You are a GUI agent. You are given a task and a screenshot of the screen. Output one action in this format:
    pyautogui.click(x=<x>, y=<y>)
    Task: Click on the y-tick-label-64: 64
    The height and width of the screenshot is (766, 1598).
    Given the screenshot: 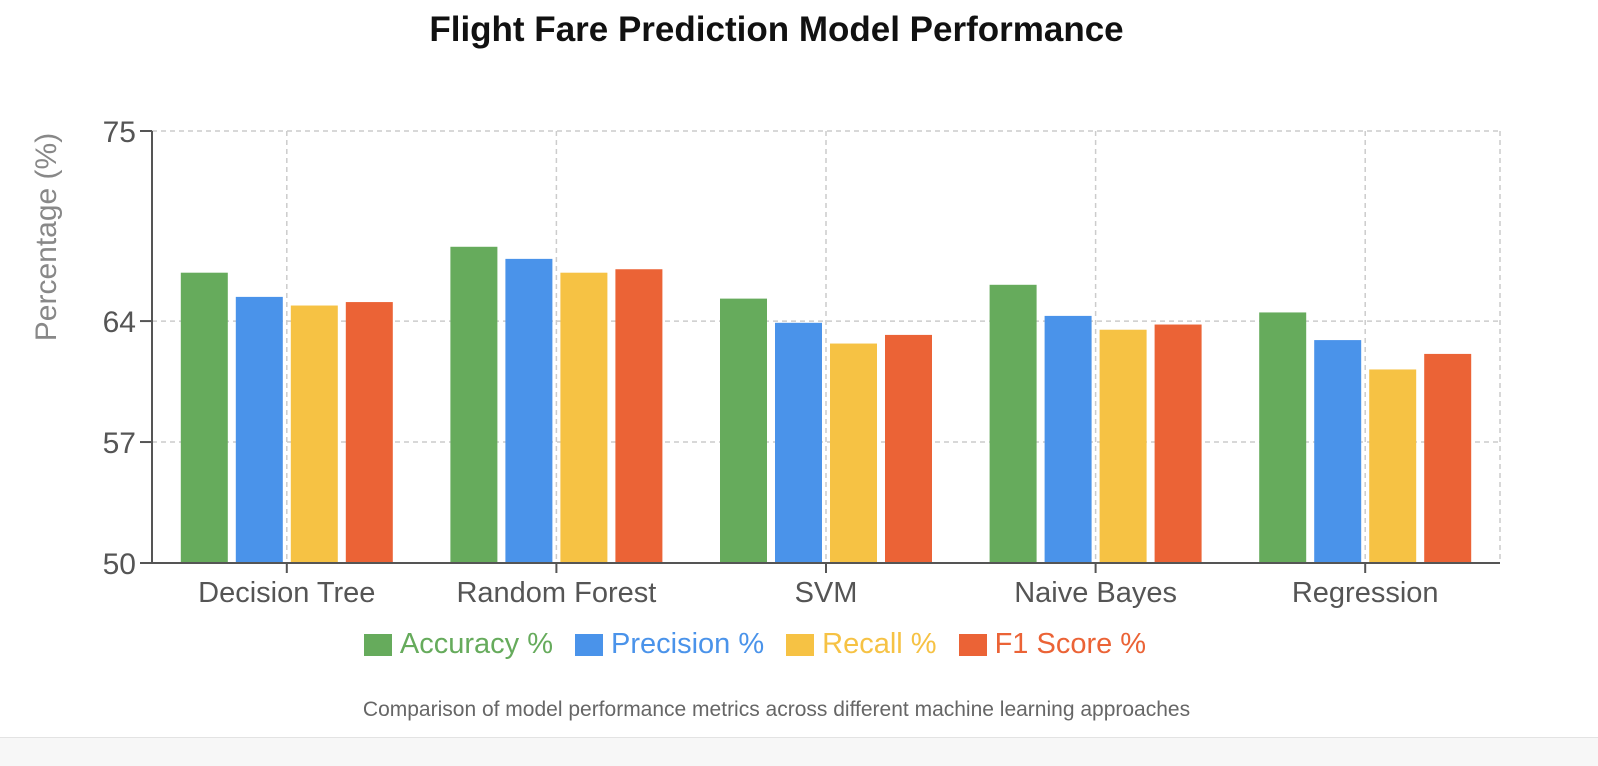 What is the action you would take?
    pyautogui.click(x=119, y=322)
    